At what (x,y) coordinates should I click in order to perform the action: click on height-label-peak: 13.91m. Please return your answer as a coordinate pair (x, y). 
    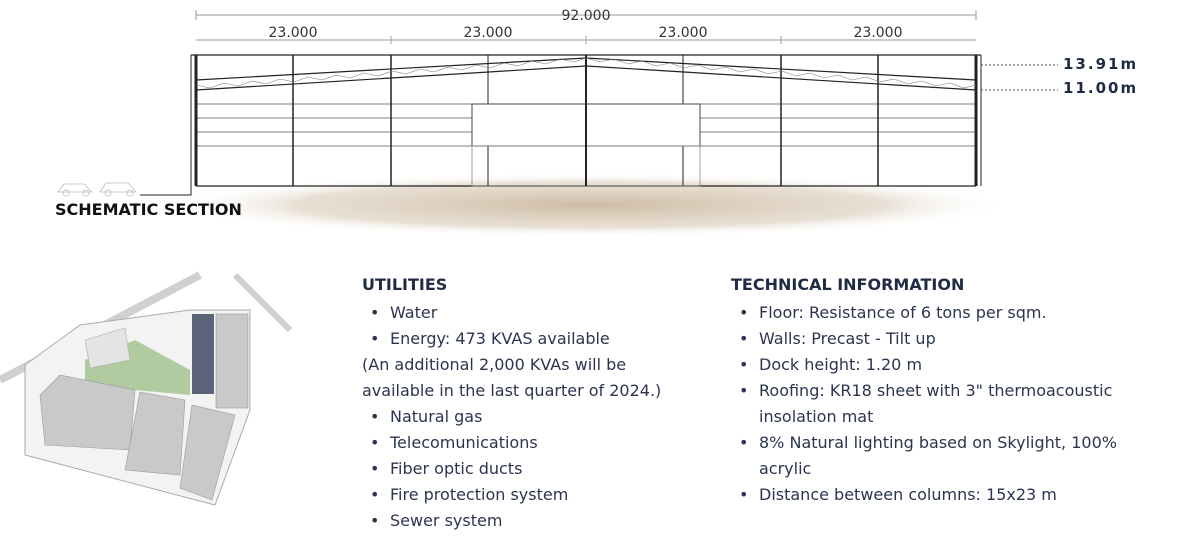
    Looking at the image, I should click on (1101, 64).